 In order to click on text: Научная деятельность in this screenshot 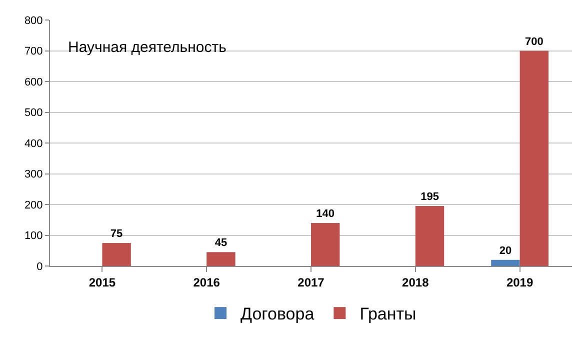, I will do `click(147, 47)`.